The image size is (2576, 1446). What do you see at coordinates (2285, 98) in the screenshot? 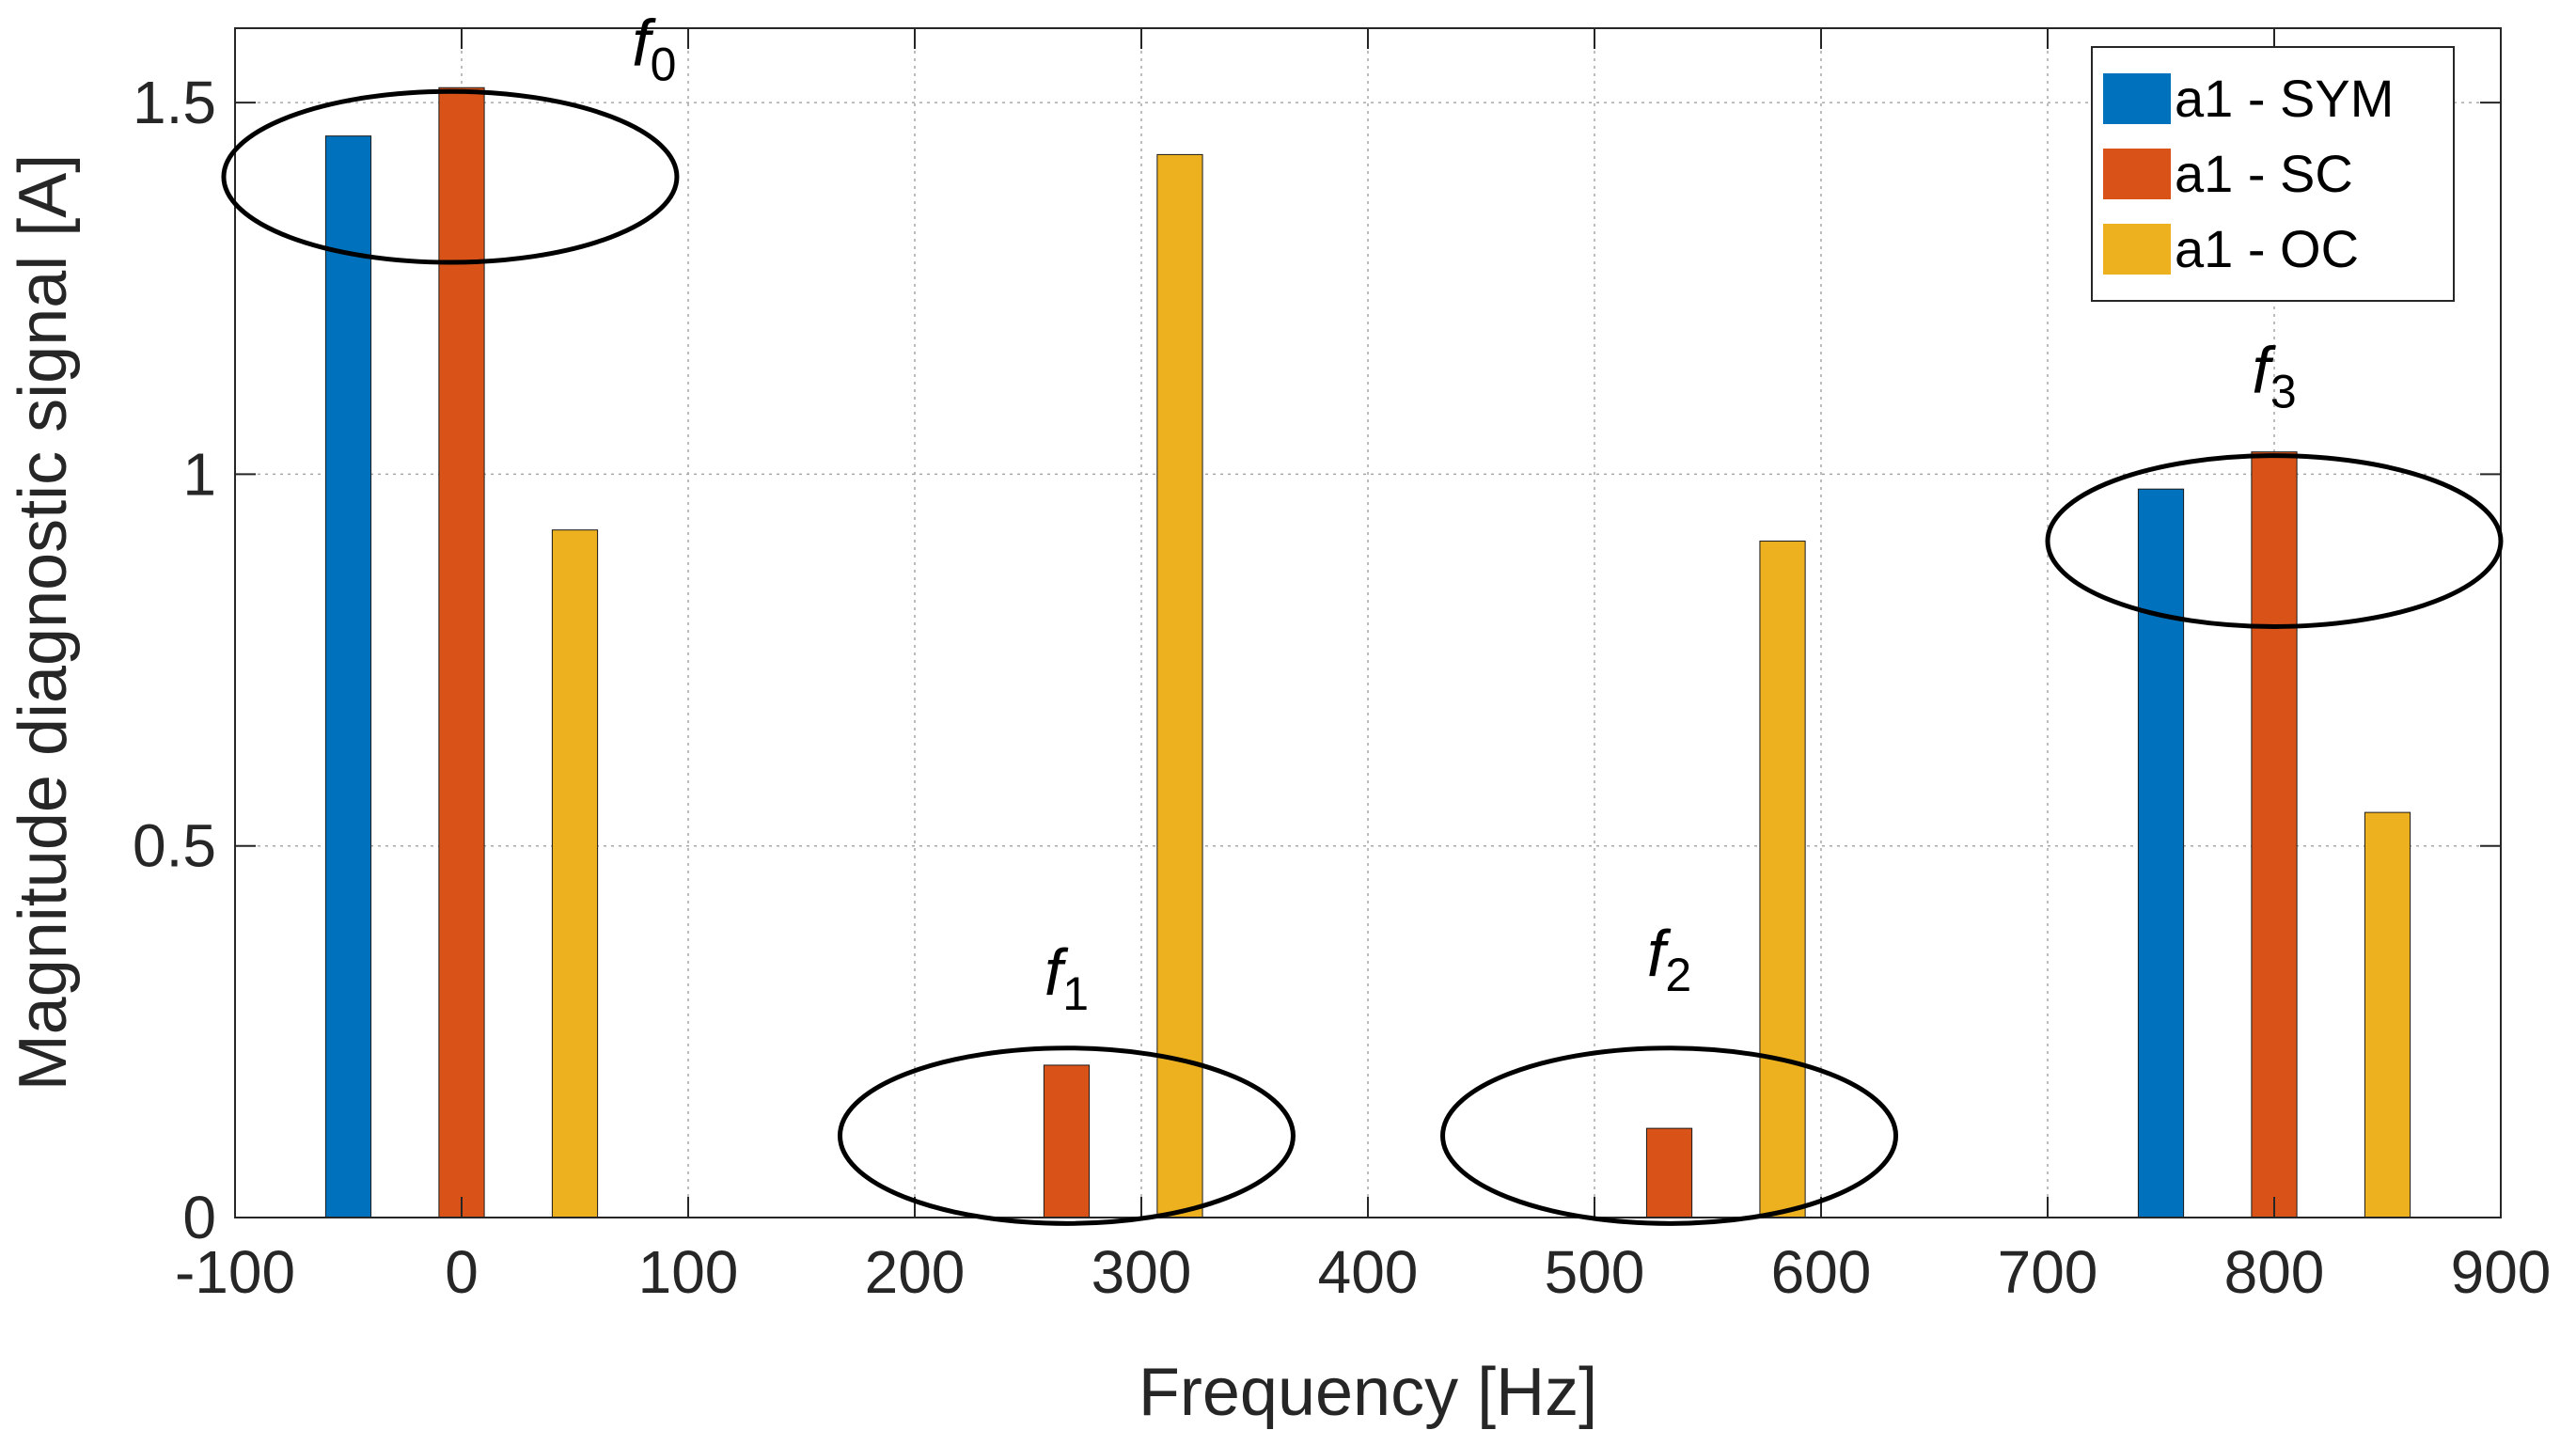
I see `legend-label-0: a1 - SYM` at bounding box center [2285, 98].